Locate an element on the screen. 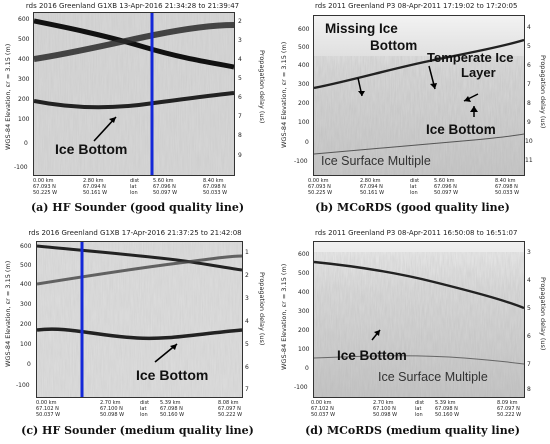  panel-a-yrtick: 4 is located at coordinates (240, 59).